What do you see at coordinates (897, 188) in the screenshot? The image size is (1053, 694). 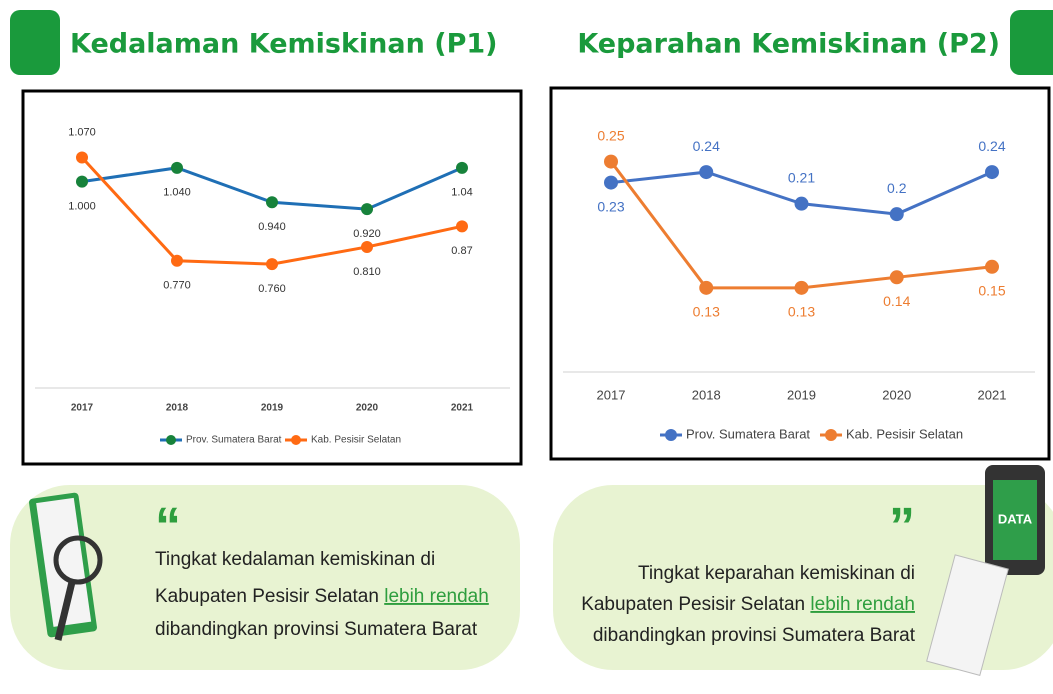 I see `data-label: 0.2` at bounding box center [897, 188].